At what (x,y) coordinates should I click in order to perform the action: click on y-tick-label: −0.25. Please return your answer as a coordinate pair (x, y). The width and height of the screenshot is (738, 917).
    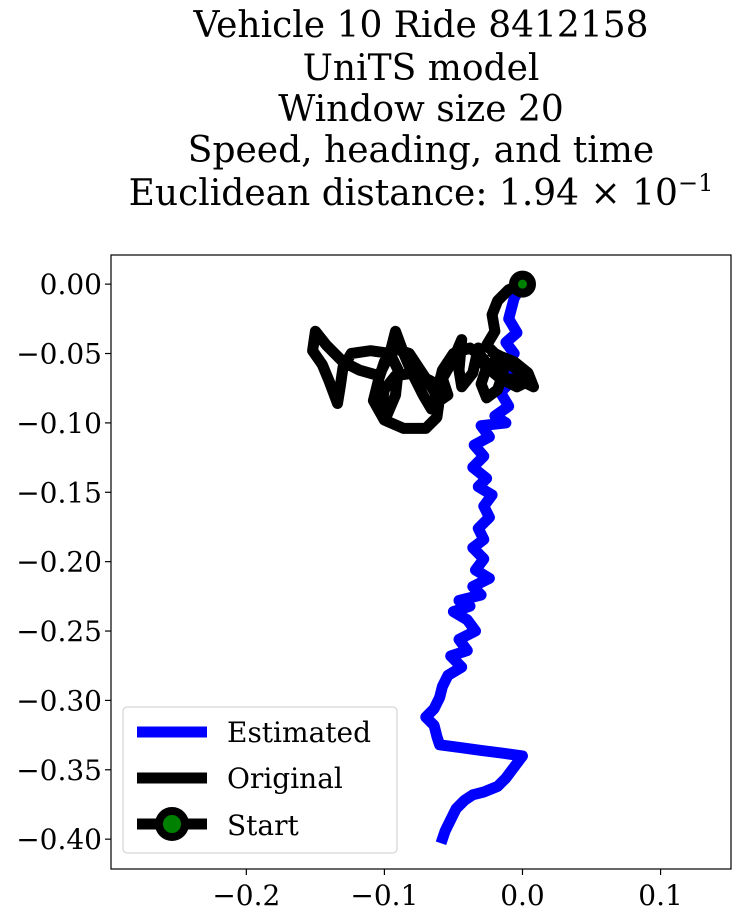
    Looking at the image, I should click on (59, 631).